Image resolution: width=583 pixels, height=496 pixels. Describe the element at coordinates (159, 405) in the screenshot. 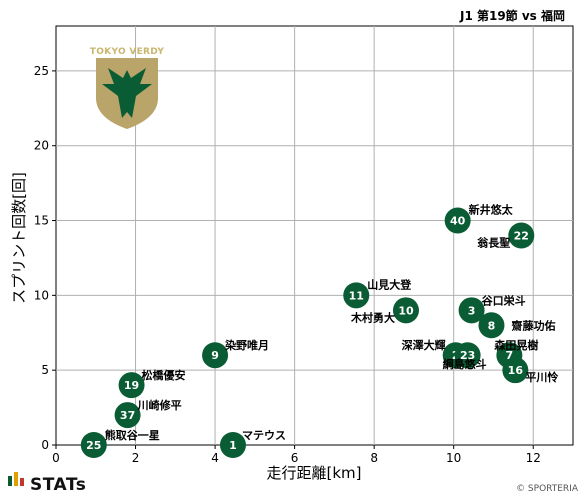

I see `player-name-label: 川崎修平` at that location.